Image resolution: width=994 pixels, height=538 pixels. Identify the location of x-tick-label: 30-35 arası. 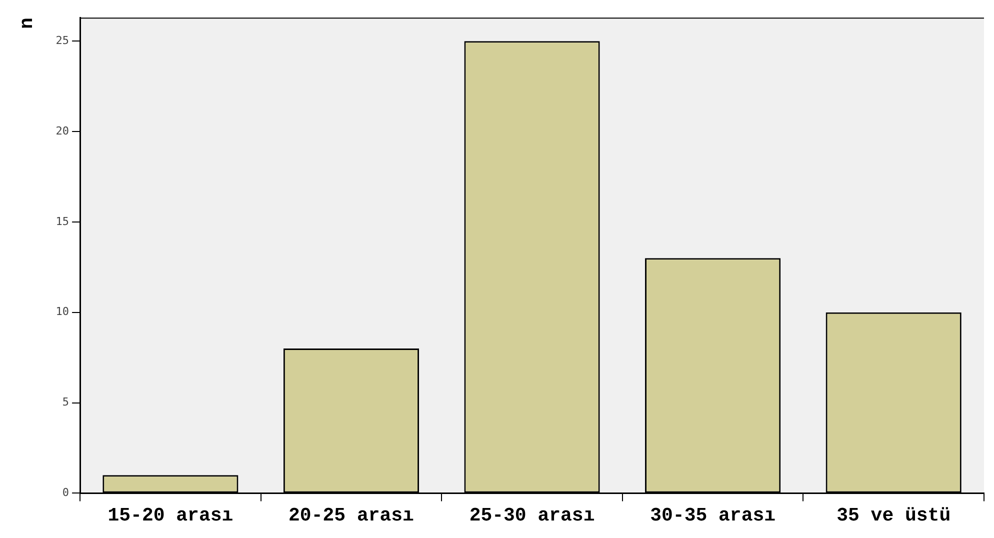
(713, 515).